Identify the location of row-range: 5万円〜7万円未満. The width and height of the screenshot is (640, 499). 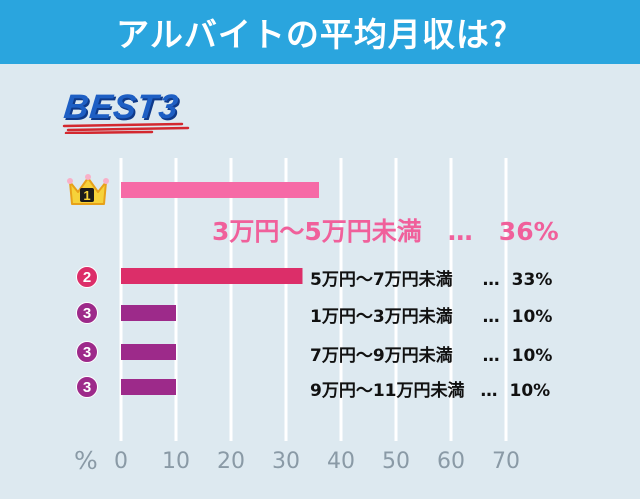
(381, 280).